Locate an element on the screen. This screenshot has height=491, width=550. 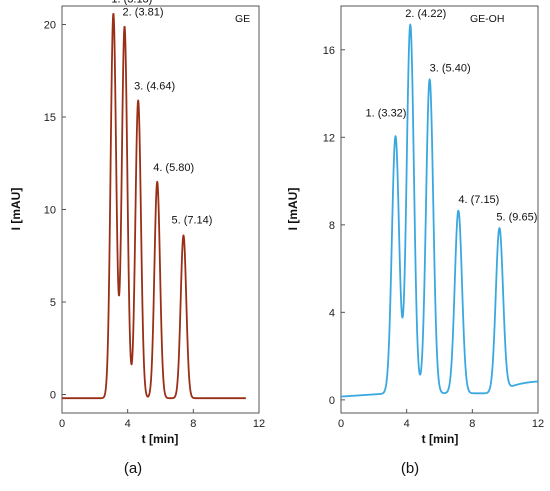
y-tick-label: 8 is located at coordinates (332, 226).